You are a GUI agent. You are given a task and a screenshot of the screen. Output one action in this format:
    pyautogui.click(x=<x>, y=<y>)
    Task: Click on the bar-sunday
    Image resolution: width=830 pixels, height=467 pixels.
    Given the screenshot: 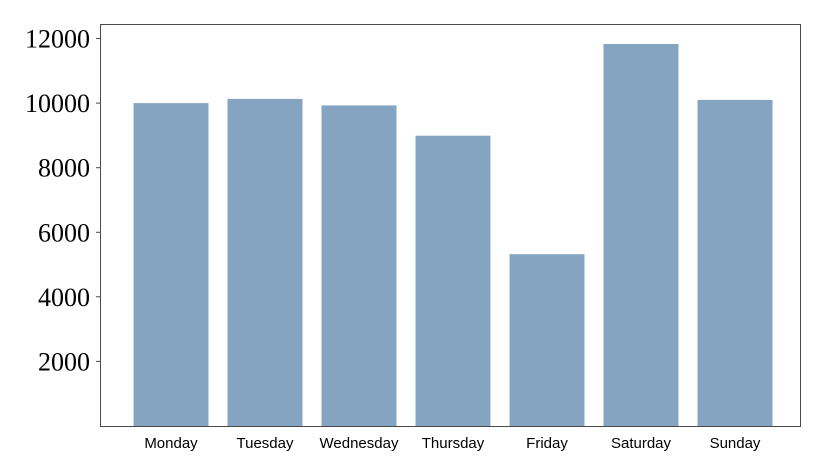 What is the action you would take?
    pyautogui.click(x=735, y=263)
    